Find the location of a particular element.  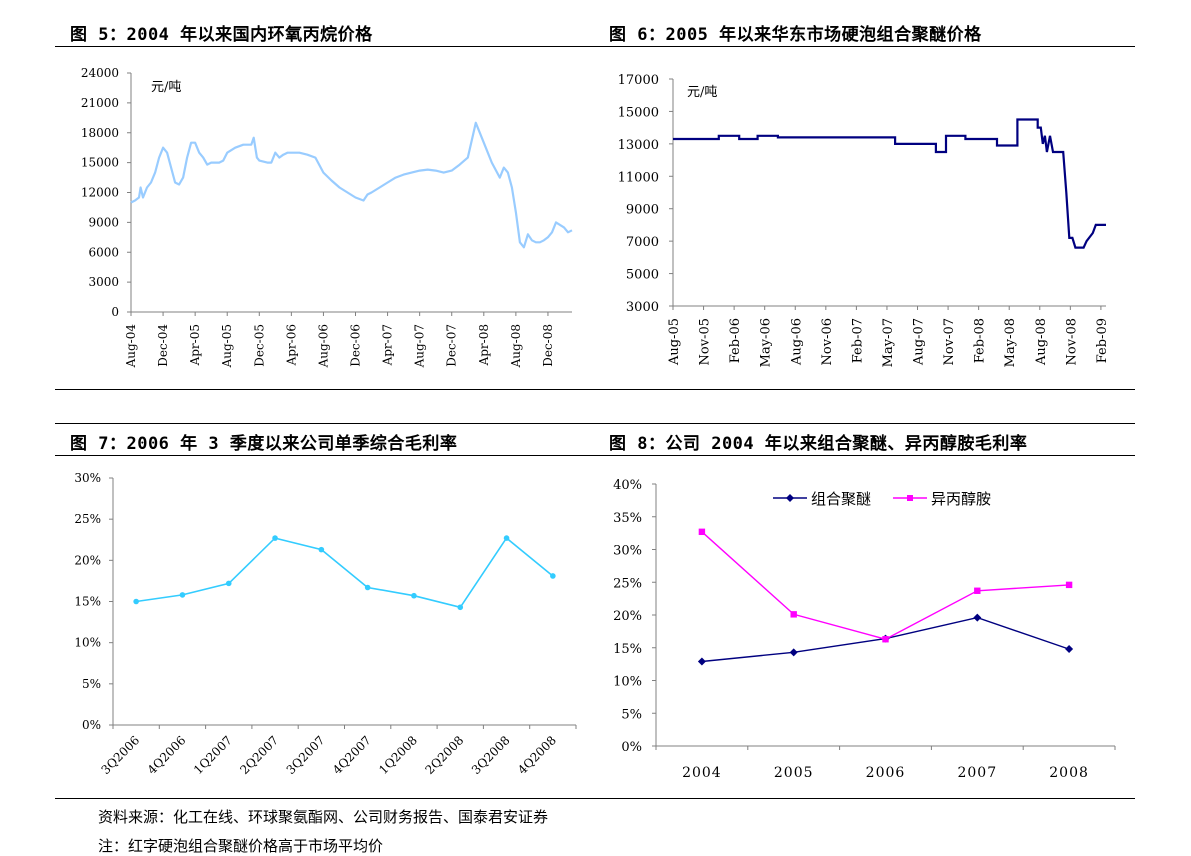

fig8-legend-marker is located at coordinates (790, 498).